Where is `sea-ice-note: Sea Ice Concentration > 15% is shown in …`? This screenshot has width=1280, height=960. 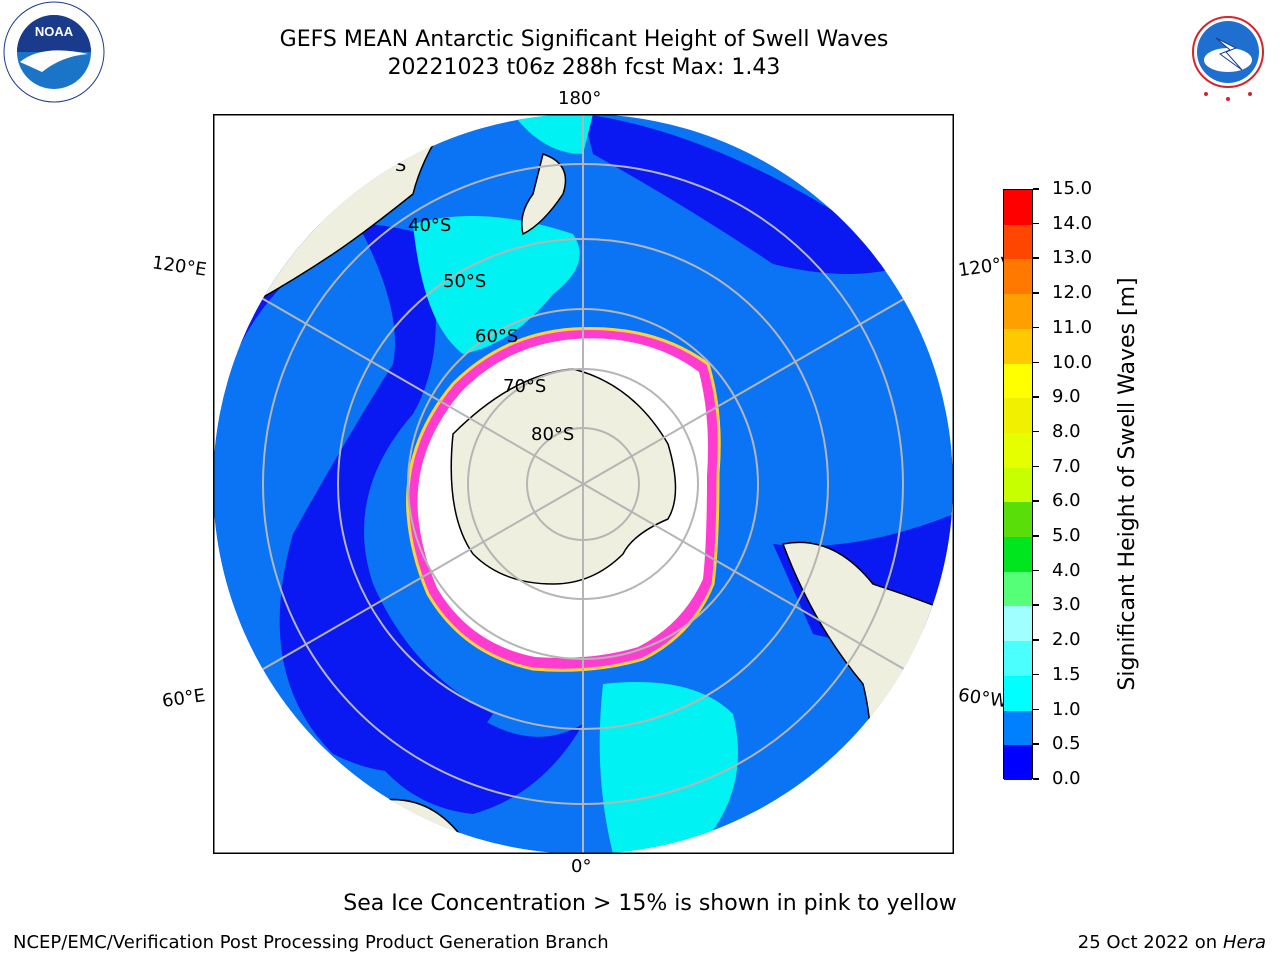 sea-ice-note: Sea Ice Concentration > 15% is shown in … is located at coordinates (650, 903).